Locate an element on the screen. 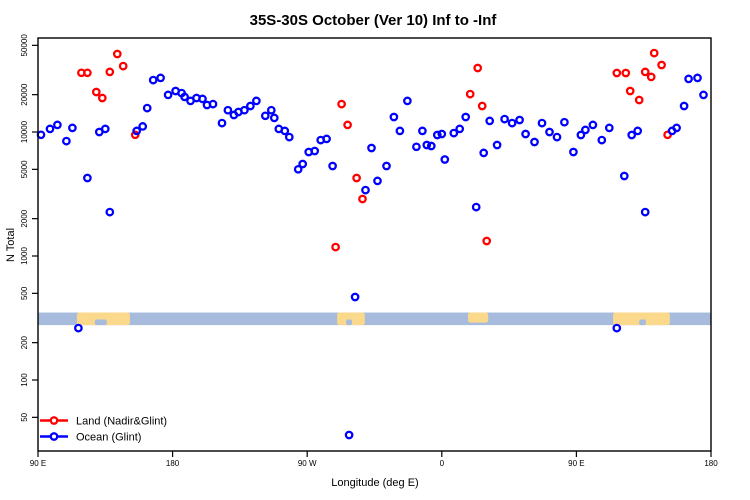 The height and width of the screenshot is (500, 750). y-tick-label: 50000 is located at coordinates (24, 45).